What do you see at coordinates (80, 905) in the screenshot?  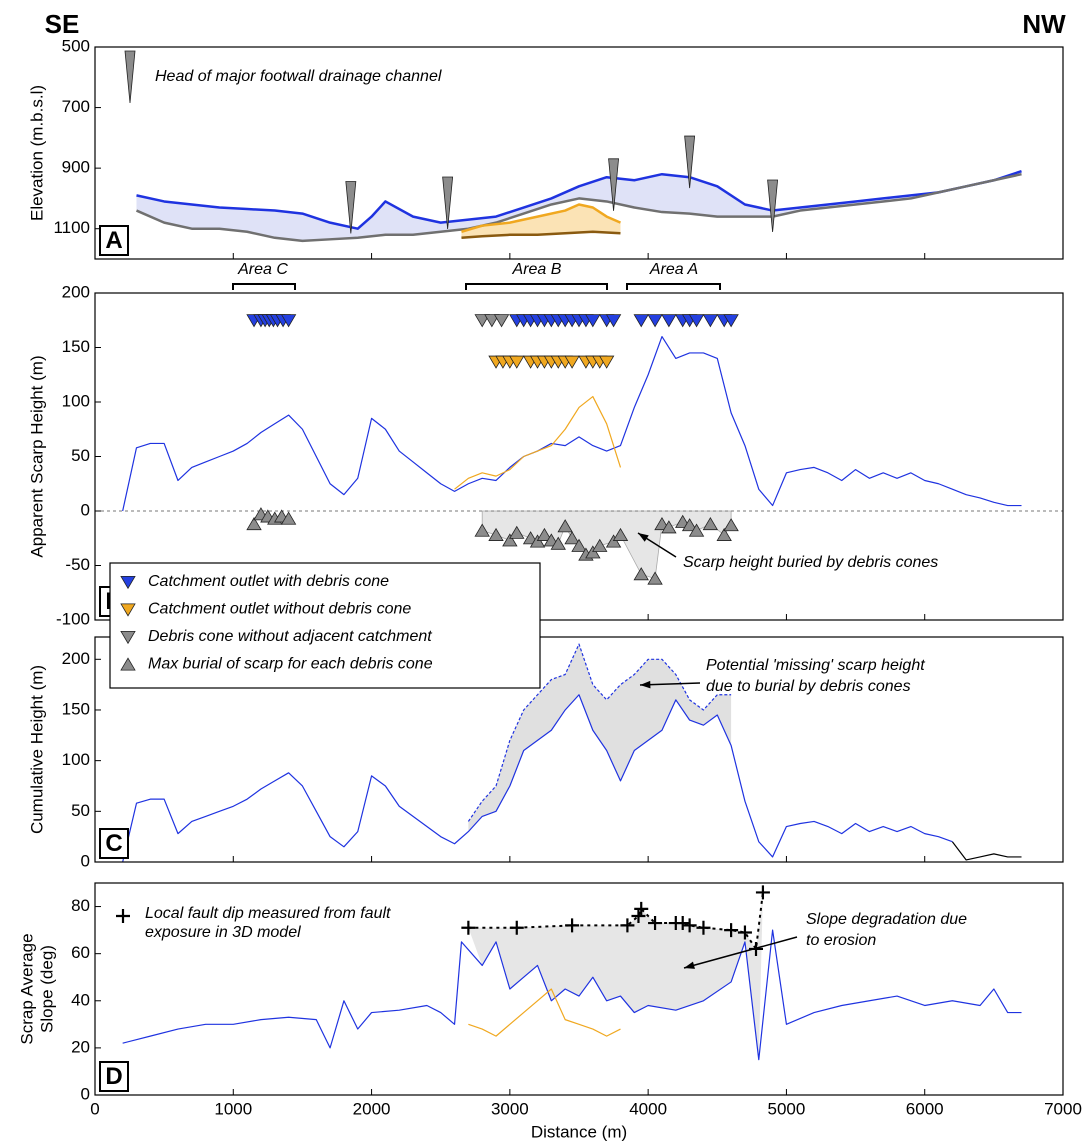 I see `y-tick-label: 80` at bounding box center [80, 905].